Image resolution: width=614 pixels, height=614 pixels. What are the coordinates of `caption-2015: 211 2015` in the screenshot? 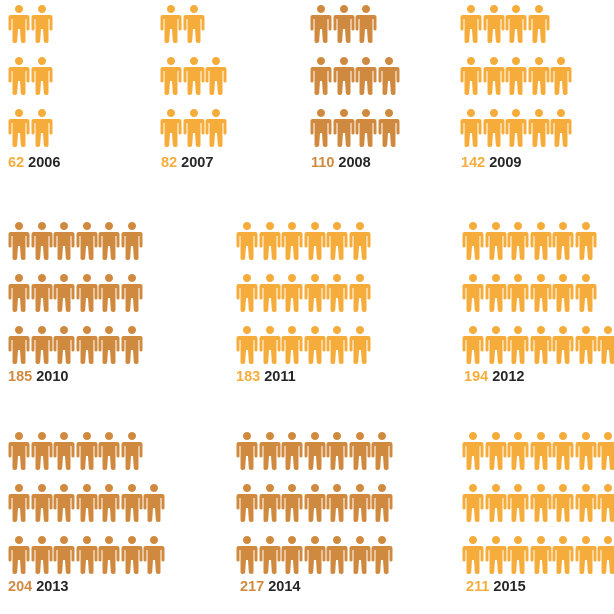 It's located at (496, 587).